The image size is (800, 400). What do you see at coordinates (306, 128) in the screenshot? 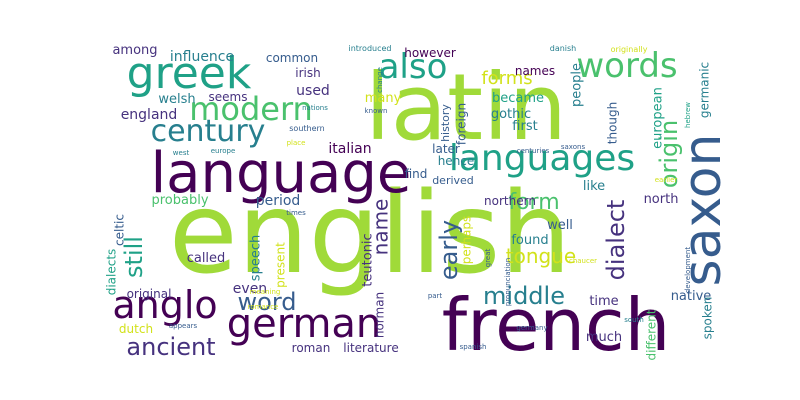
I see `word-southern: southern` at bounding box center [306, 128].